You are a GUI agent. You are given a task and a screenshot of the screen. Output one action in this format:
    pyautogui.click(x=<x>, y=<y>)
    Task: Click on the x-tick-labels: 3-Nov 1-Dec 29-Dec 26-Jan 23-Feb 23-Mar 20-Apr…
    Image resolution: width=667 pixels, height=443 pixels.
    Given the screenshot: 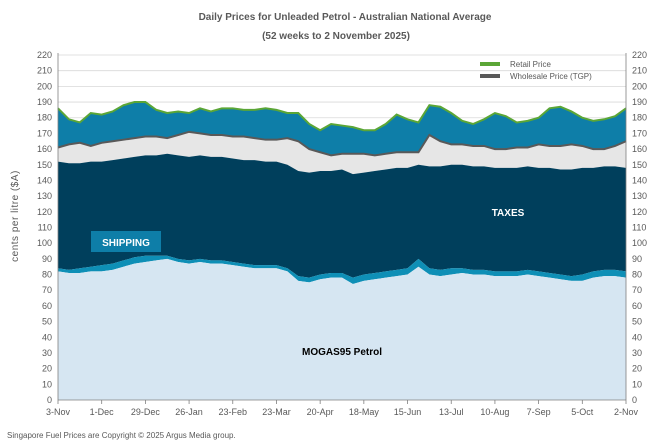 What is the action you would take?
    pyautogui.click(x=342, y=408)
    